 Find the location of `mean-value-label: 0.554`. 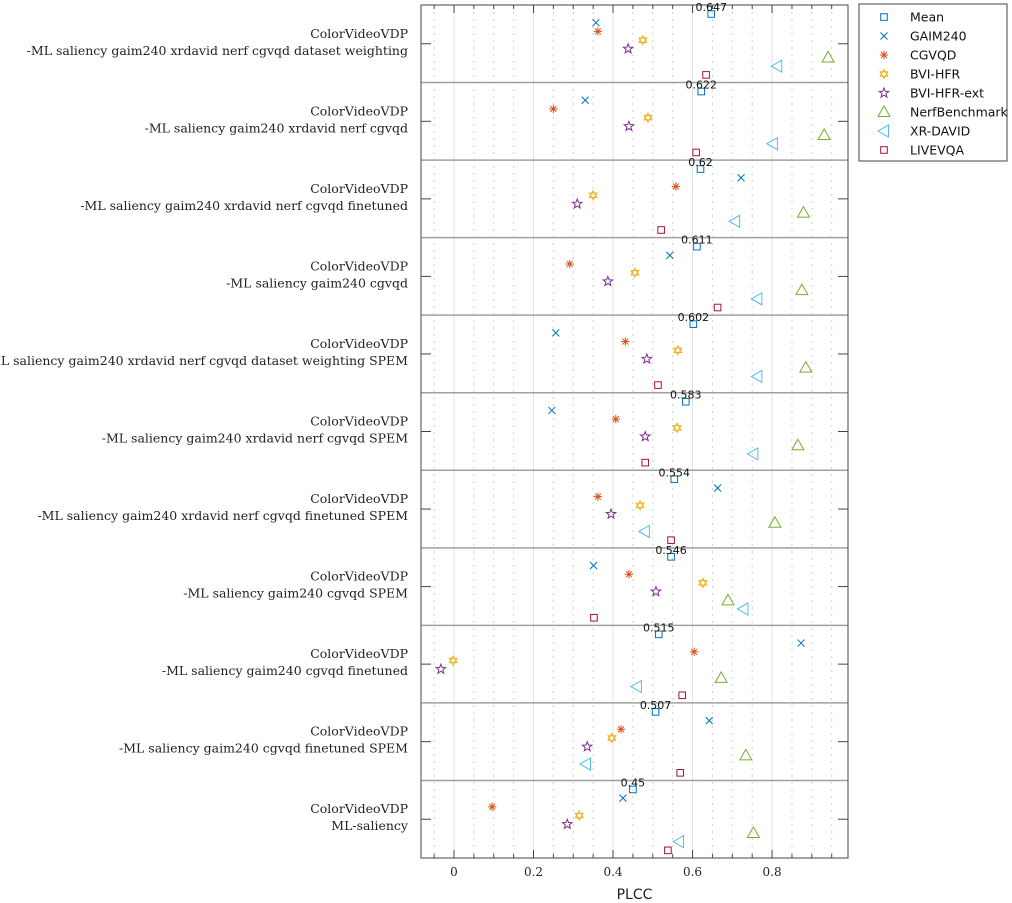

mean-value-label: 0.554 is located at coordinates (675, 472).